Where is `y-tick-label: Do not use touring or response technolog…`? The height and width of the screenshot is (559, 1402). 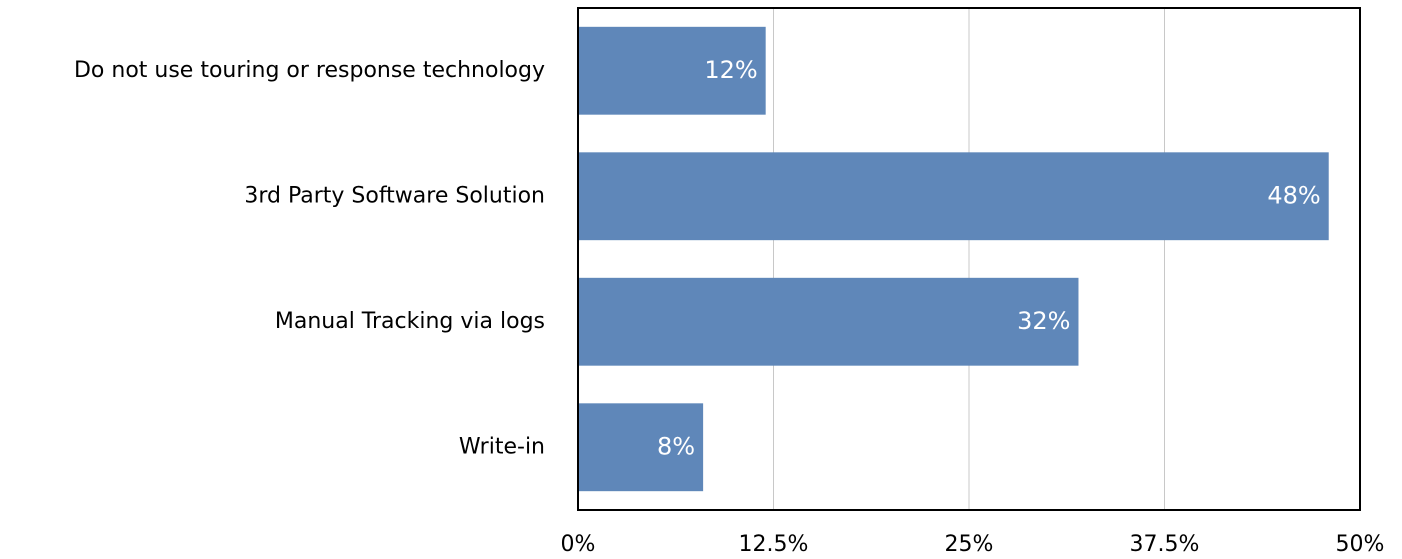 y-tick-label: Do not use touring or response technolog… is located at coordinates (309, 70).